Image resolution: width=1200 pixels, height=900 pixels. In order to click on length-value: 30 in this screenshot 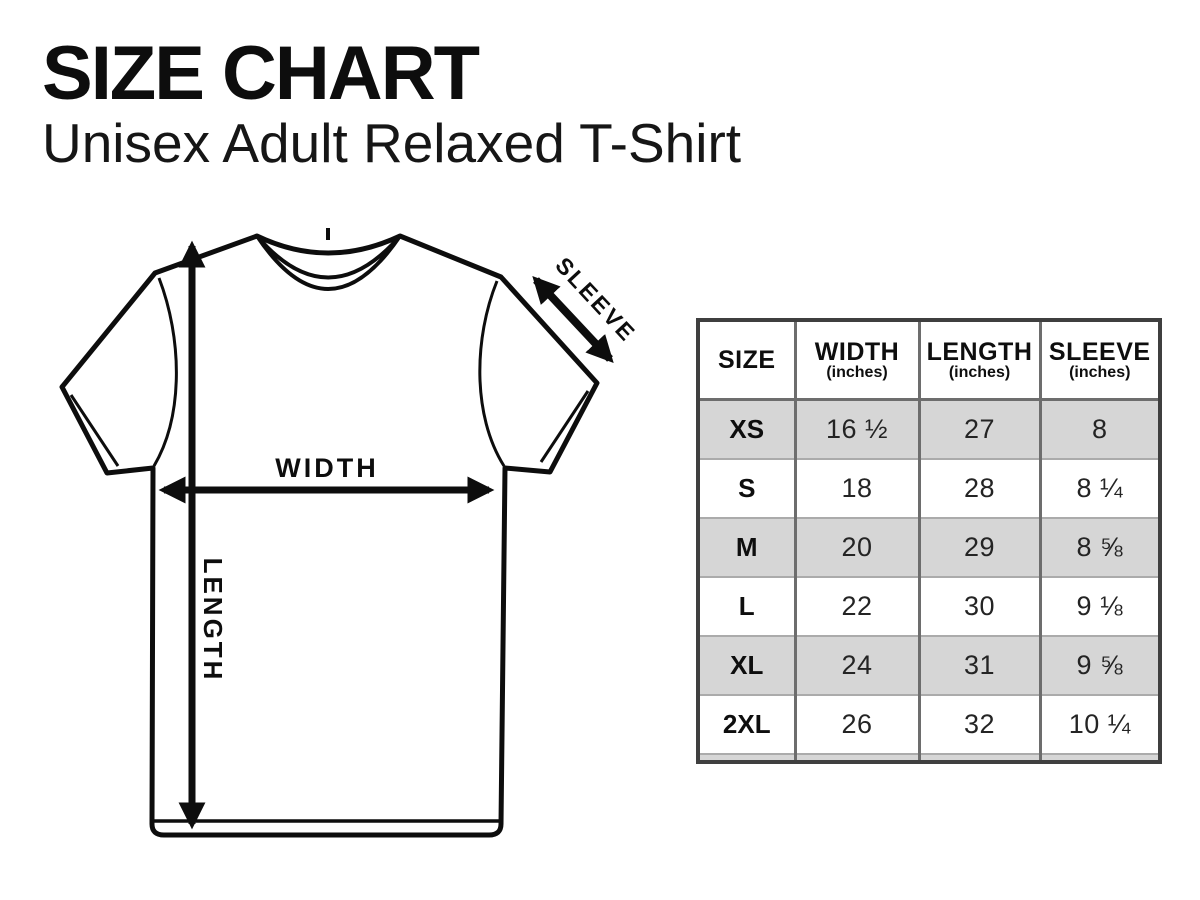, I will do `click(978, 605)`.